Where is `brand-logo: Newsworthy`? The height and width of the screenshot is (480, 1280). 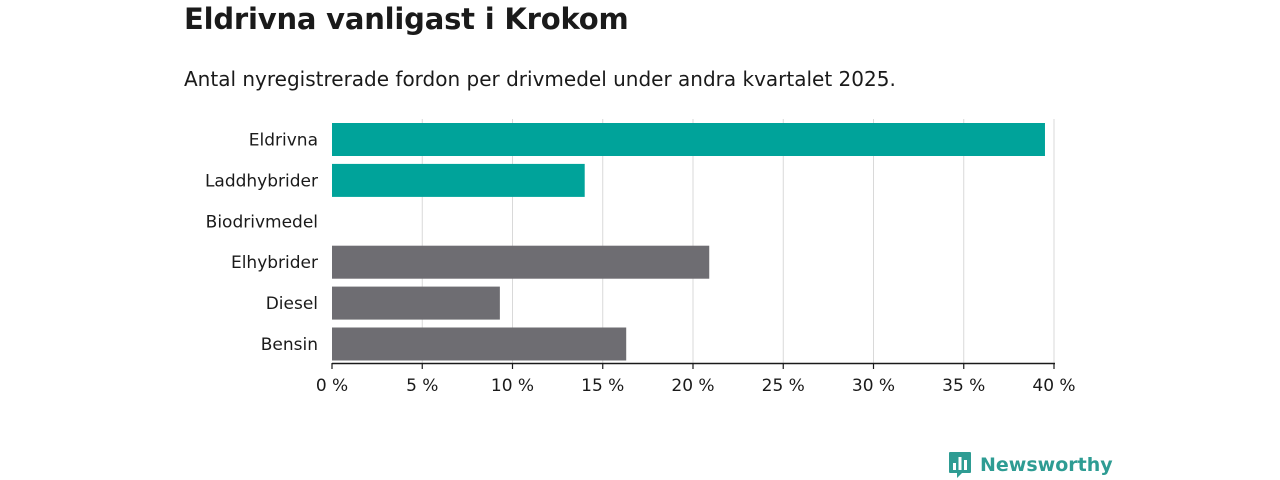 brand-logo: Newsworthy is located at coordinates (1030, 465).